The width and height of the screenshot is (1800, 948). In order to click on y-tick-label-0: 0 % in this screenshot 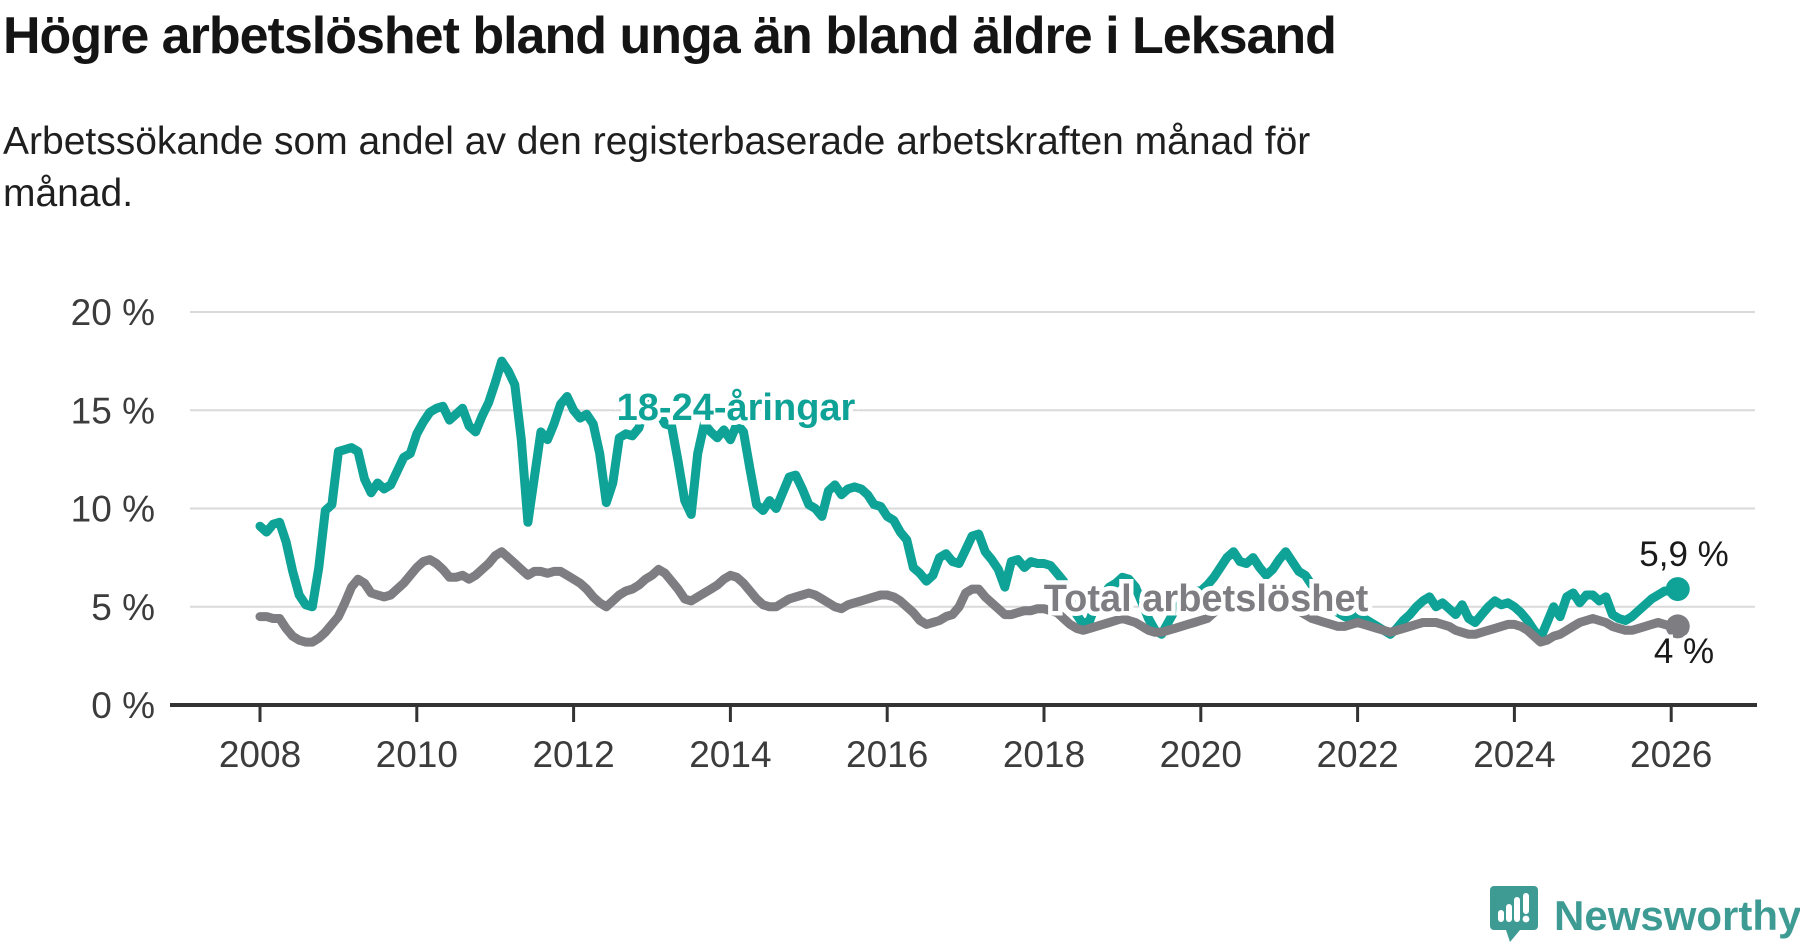, I will do `click(123, 705)`.